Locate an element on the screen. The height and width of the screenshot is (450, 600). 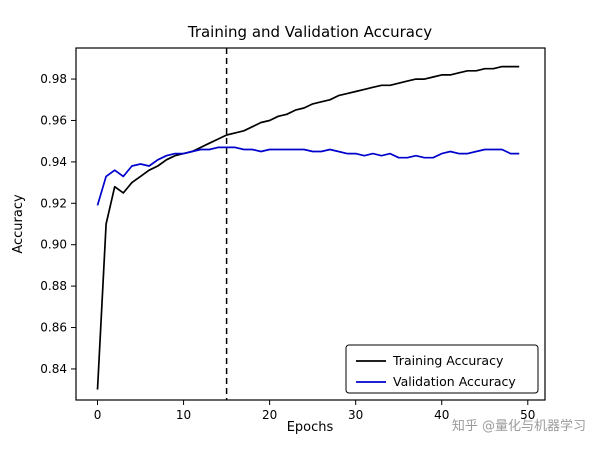
x-axis-label: Epochs is located at coordinates (310, 427).